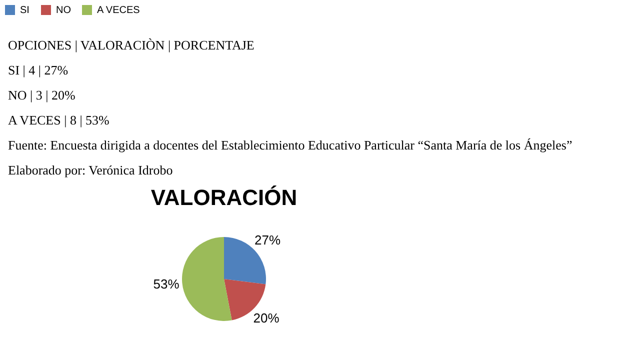 Image resolution: width=625 pixels, height=353 pixels. Describe the element at coordinates (59, 120) in the screenshot. I see `text: A VECES | 8 | 53%` at that location.